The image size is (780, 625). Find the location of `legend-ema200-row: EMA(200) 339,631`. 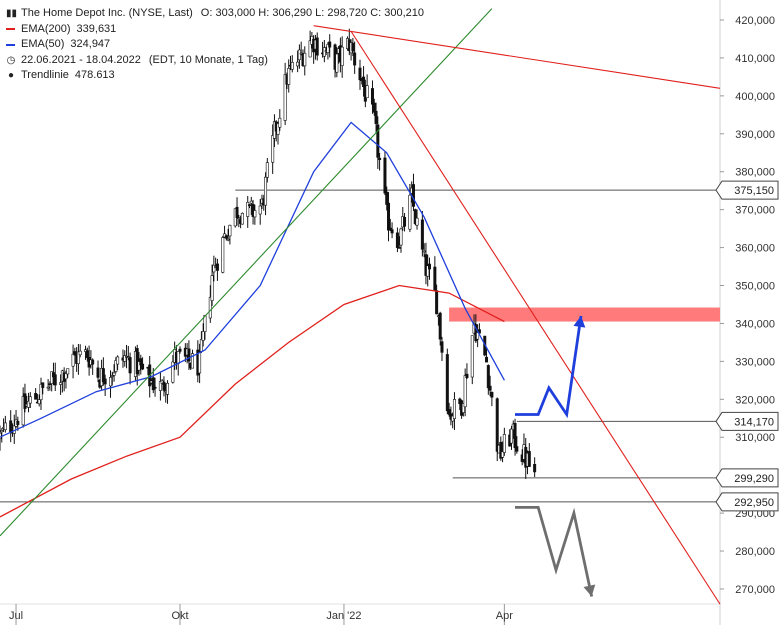

legend-ema200-row: EMA(200) 339,631 is located at coordinates (215, 30).